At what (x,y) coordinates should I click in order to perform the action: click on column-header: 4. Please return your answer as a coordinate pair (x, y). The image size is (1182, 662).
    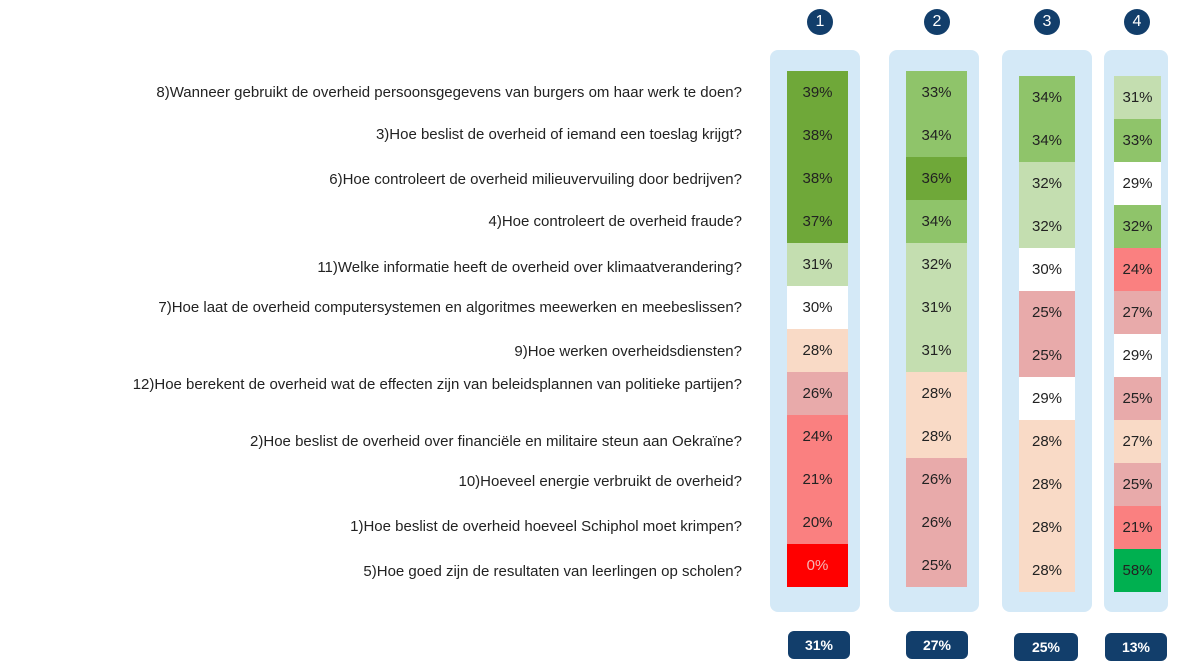
    Looking at the image, I should click on (1137, 22).